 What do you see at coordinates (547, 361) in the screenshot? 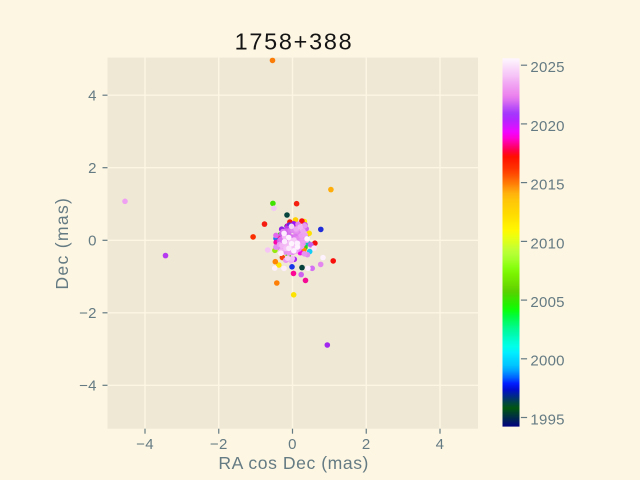
I see `svg-text: 2000` at bounding box center [547, 361].